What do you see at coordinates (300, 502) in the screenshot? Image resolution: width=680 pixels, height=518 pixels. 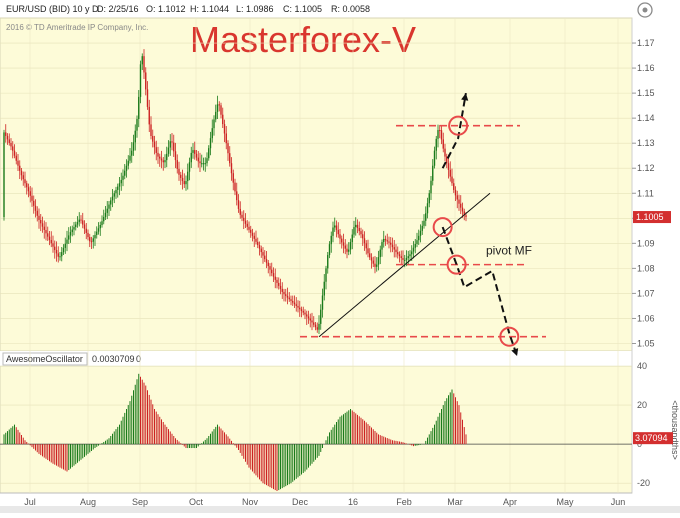 I see `month-label: Dec` at bounding box center [300, 502].